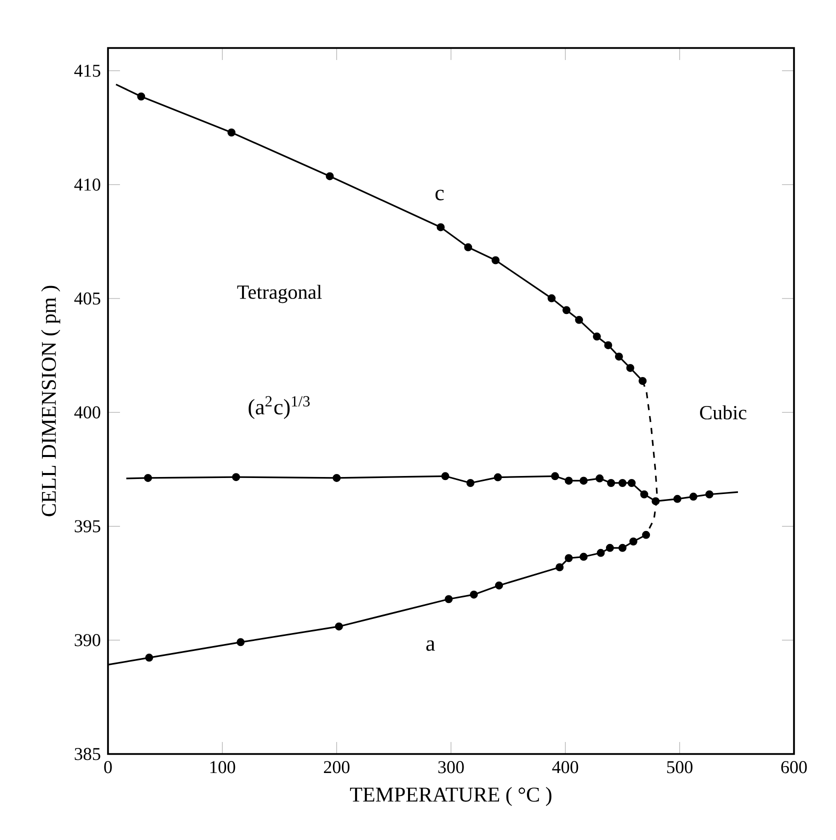 This screenshot has height=840, width=836. I want to click on x-tick-label: 400, so click(565, 767).